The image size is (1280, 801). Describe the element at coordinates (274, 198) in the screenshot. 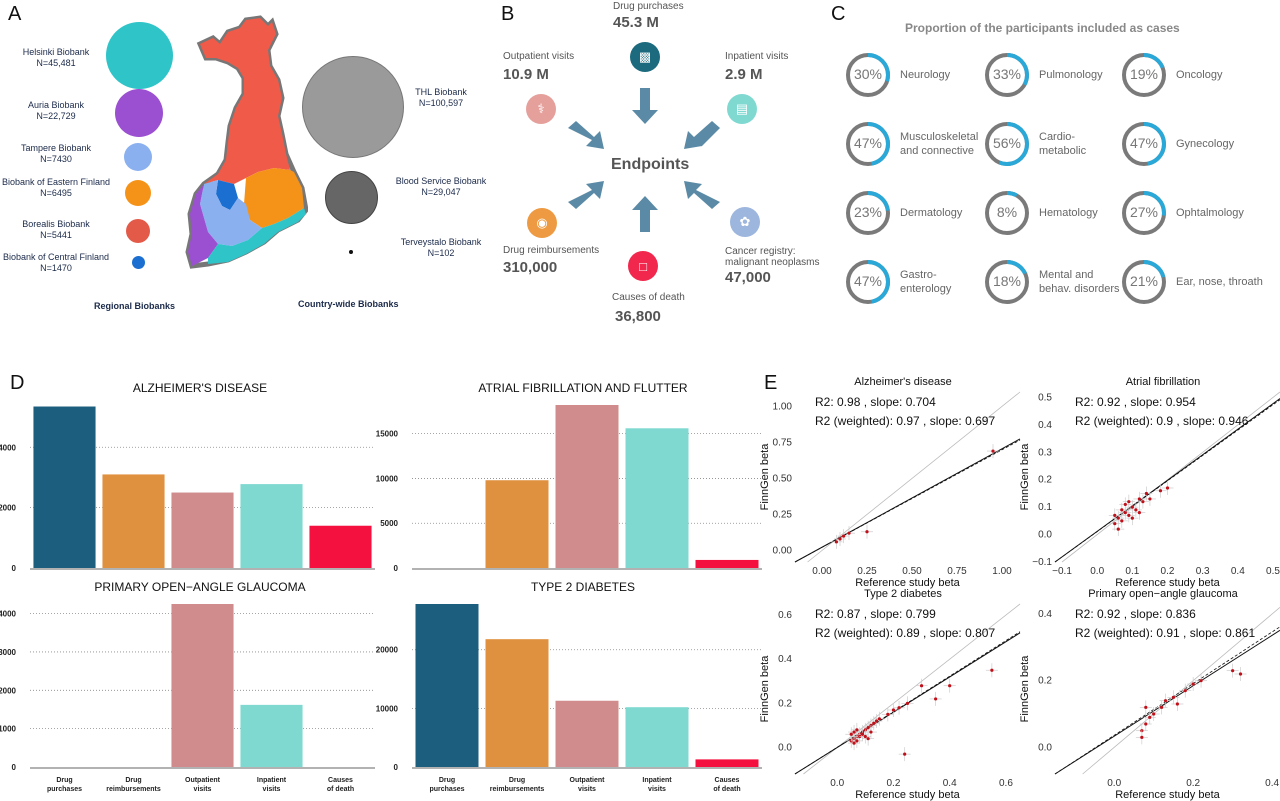

I see `map-region-eastern` at that location.